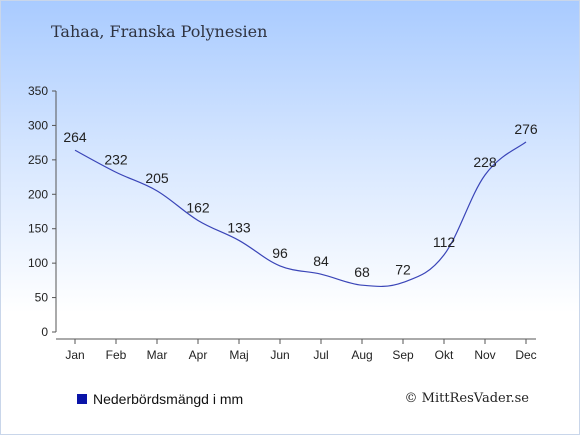  Describe the element at coordinates (74, 355) in the screenshot. I see `x-tick-label: Jan` at that location.